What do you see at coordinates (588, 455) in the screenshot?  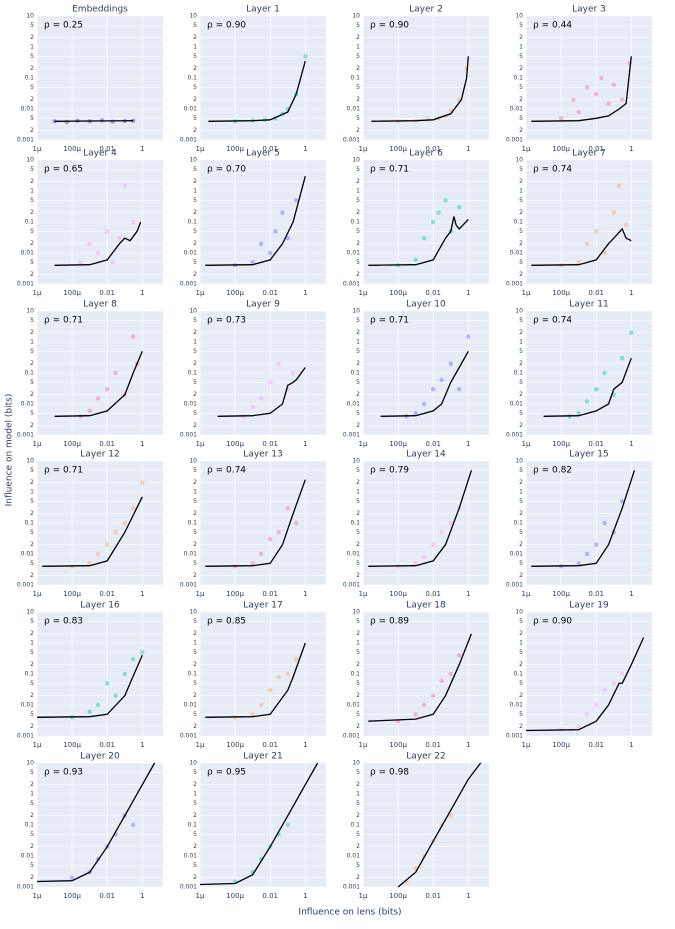 I see `panel-title: Layer 15` at bounding box center [588, 455].